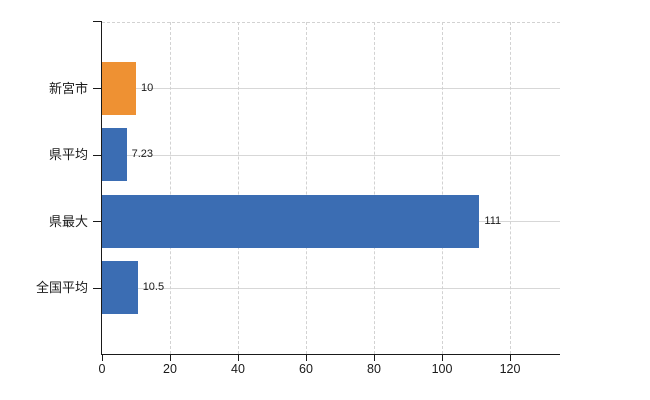 The height and width of the screenshot is (400, 650). Describe the element at coordinates (442, 369) in the screenshot. I see `x-tick-label: 100` at that location.